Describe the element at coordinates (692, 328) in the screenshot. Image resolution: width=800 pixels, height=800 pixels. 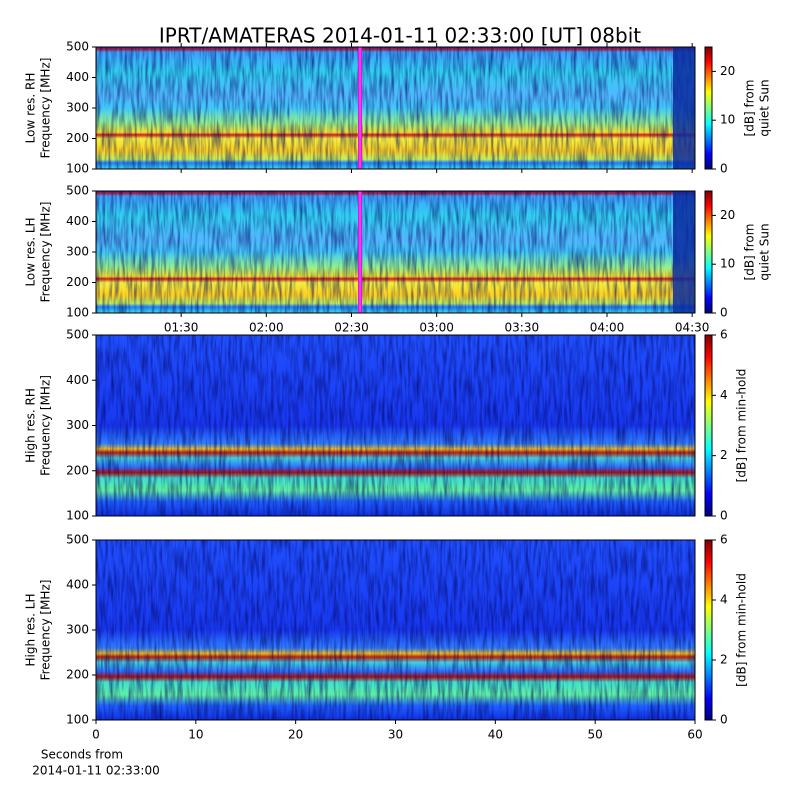
I see `x-tick-label: 04:30` at that location.